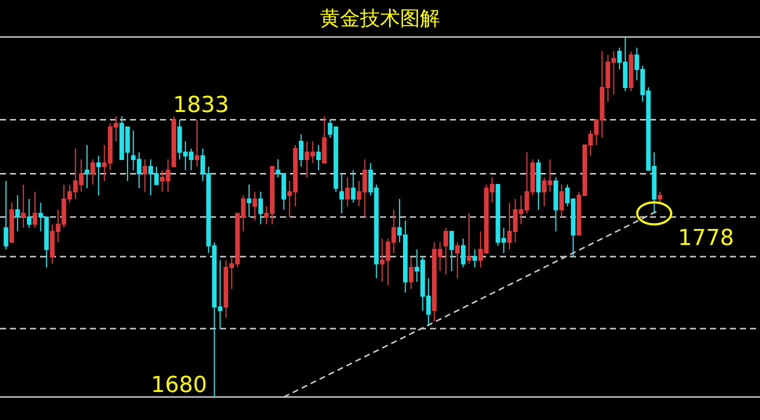 This screenshot has width=760, height=420. Describe the element at coordinates (380, 18) in the screenshot. I see `chart-title: 黄金技术图解` at that location.